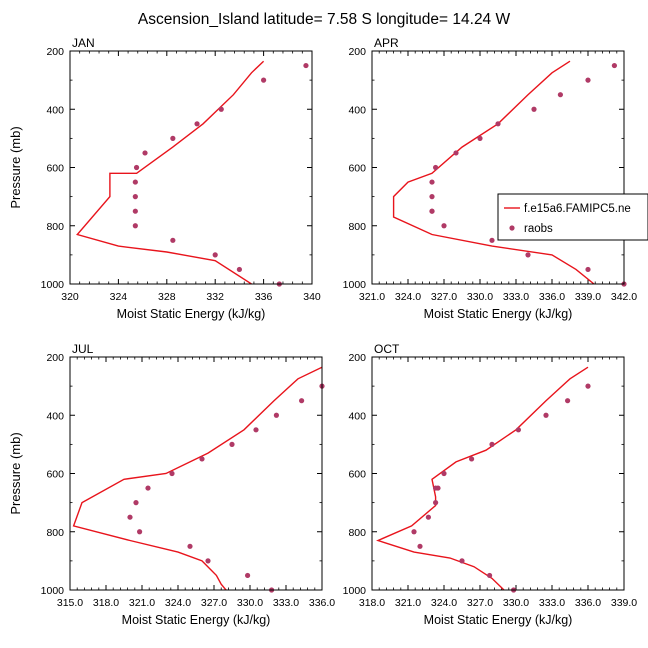 The height and width of the screenshot is (648, 648). I want to click on legend-model-label: f.e15a6.FAMIPC5.ne, so click(577, 209).